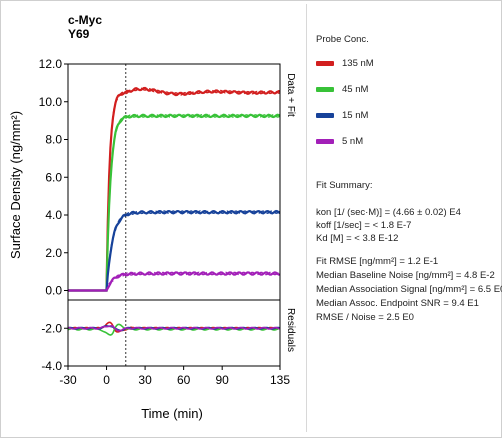 The image size is (502, 438). What do you see at coordinates (53, 291) in the screenshot?
I see `y-tick-label: 0.0` at bounding box center [53, 291].